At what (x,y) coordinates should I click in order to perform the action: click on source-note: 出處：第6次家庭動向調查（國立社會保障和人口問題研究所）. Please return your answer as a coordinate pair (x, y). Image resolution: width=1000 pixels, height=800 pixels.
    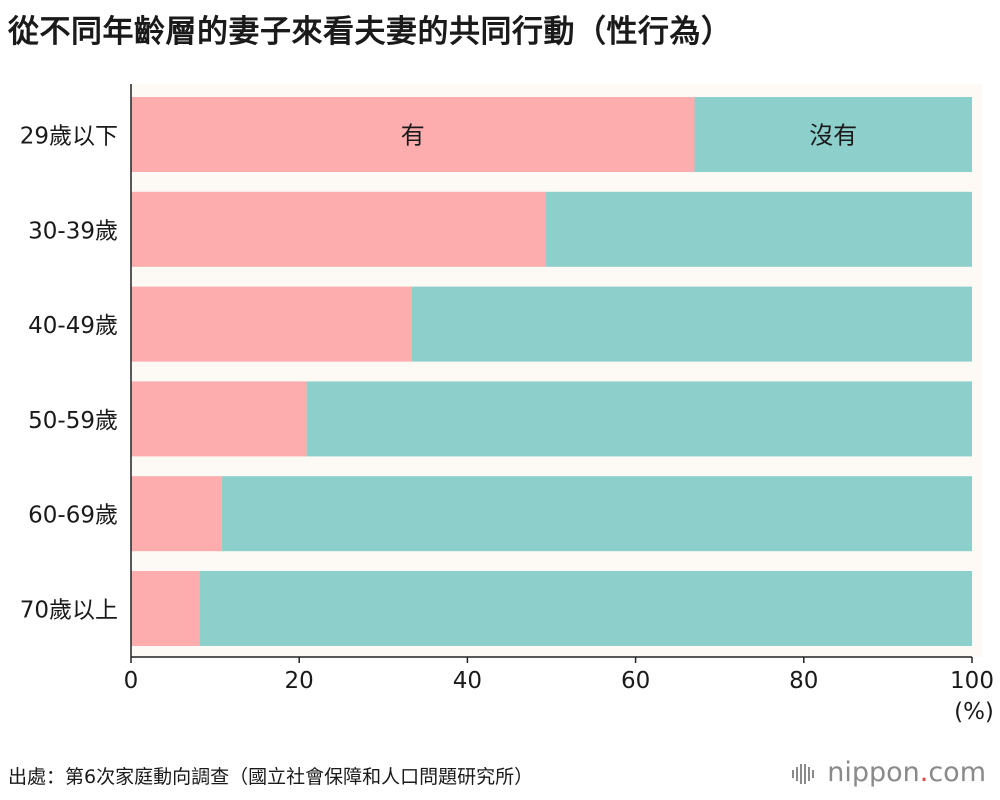
    Looking at the image, I should click on (271, 777).